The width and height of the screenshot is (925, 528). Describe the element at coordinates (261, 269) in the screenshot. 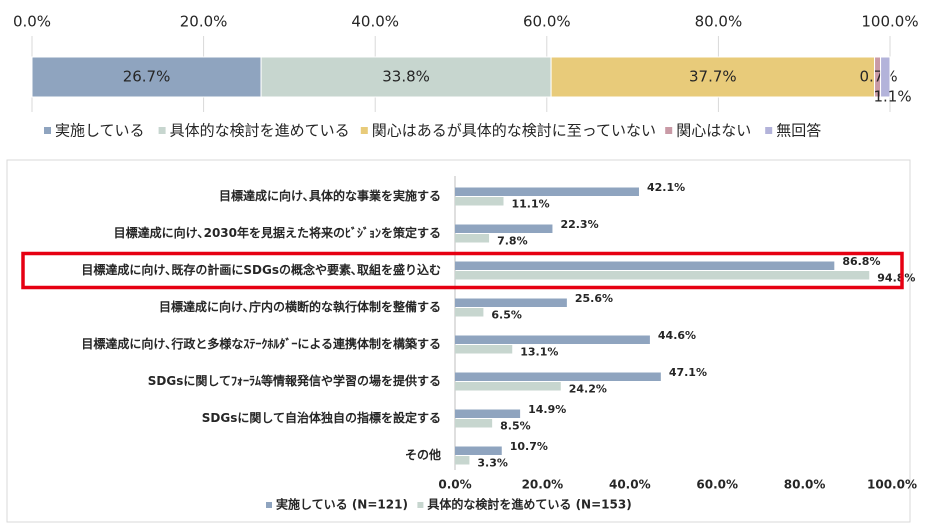

I see `category-label: 目標達成に向け､既存の計画にSDGsの概念や要素､取組を盛り込む` at that location.